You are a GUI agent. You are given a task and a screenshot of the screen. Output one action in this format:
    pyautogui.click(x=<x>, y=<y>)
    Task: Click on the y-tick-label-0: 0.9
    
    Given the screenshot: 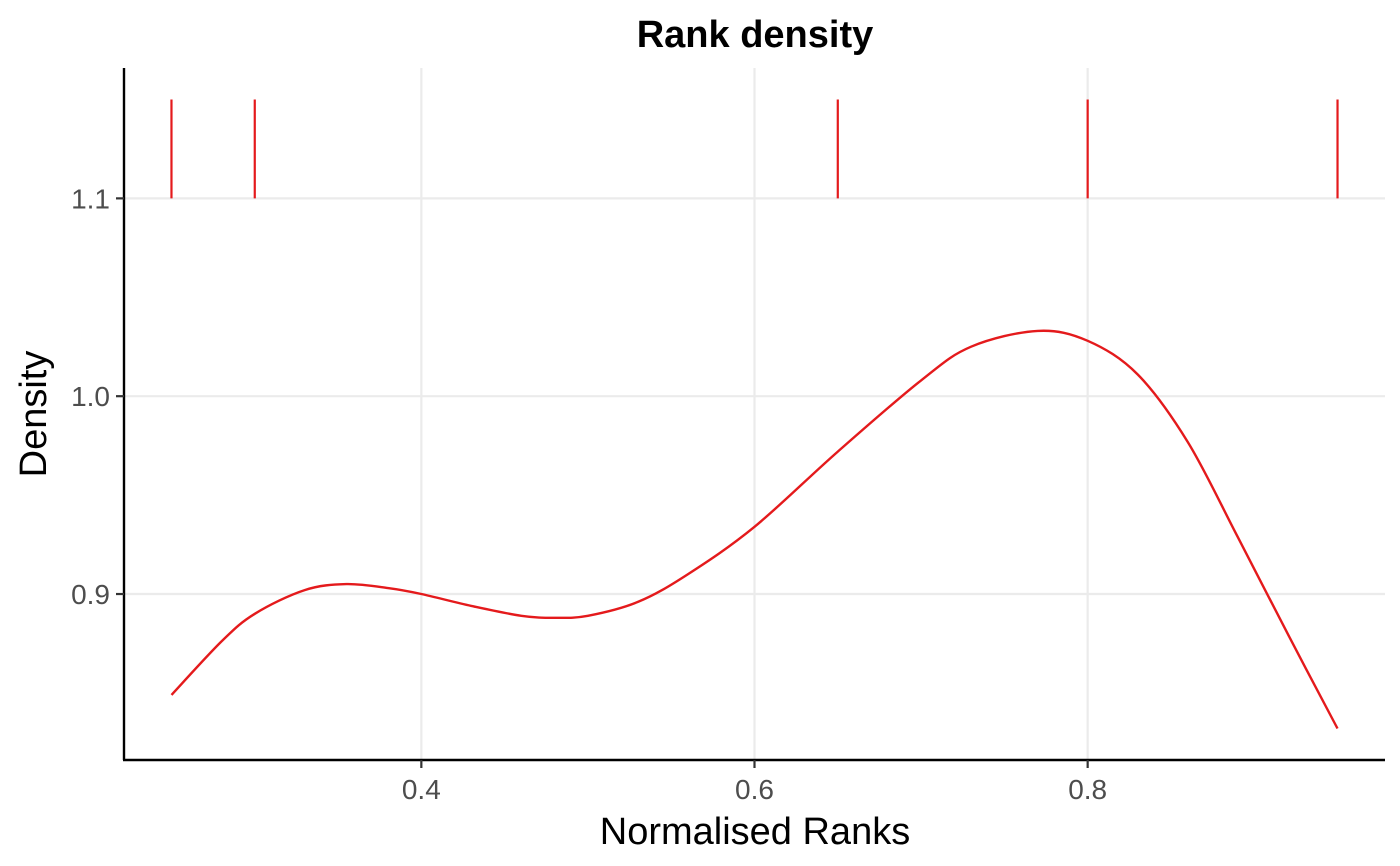 What is the action you would take?
    pyautogui.click(x=90, y=594)
    